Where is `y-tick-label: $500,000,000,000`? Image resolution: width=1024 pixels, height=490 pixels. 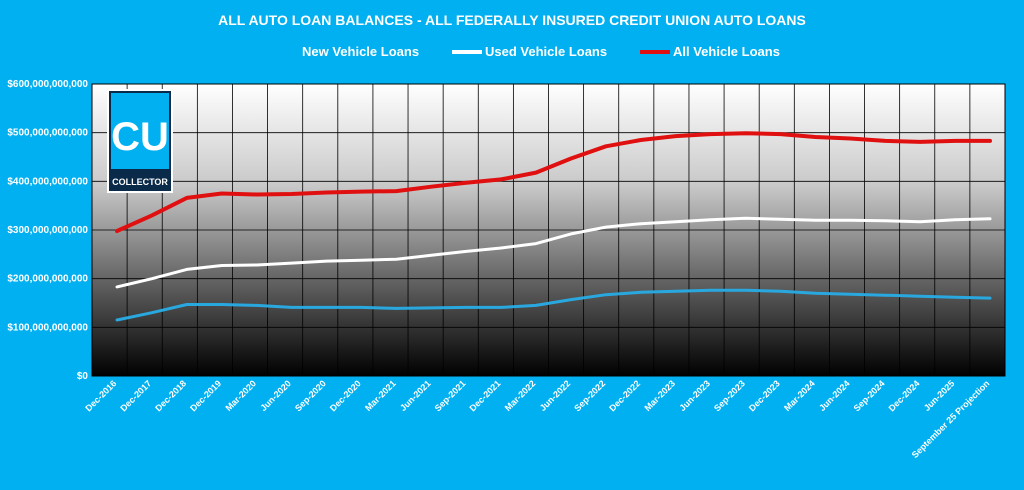
y-tick-label: $500,000,000,000 is located at coordinates (47, 133).